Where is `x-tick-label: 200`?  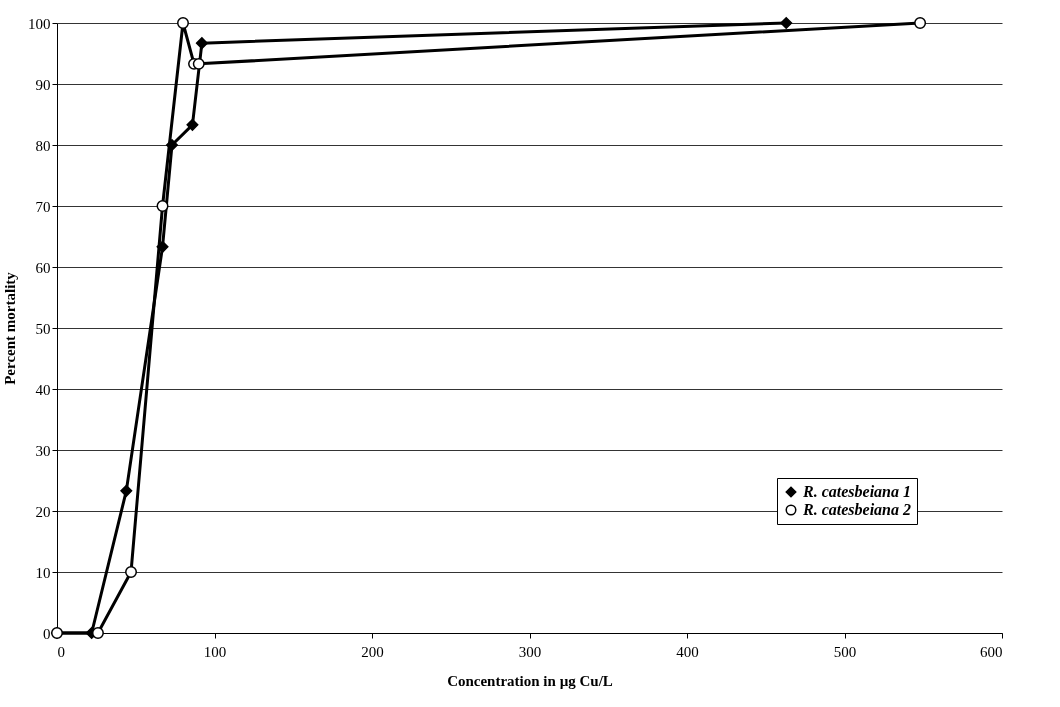 x-tick-label: 200 is located at coordinates (372, 651).